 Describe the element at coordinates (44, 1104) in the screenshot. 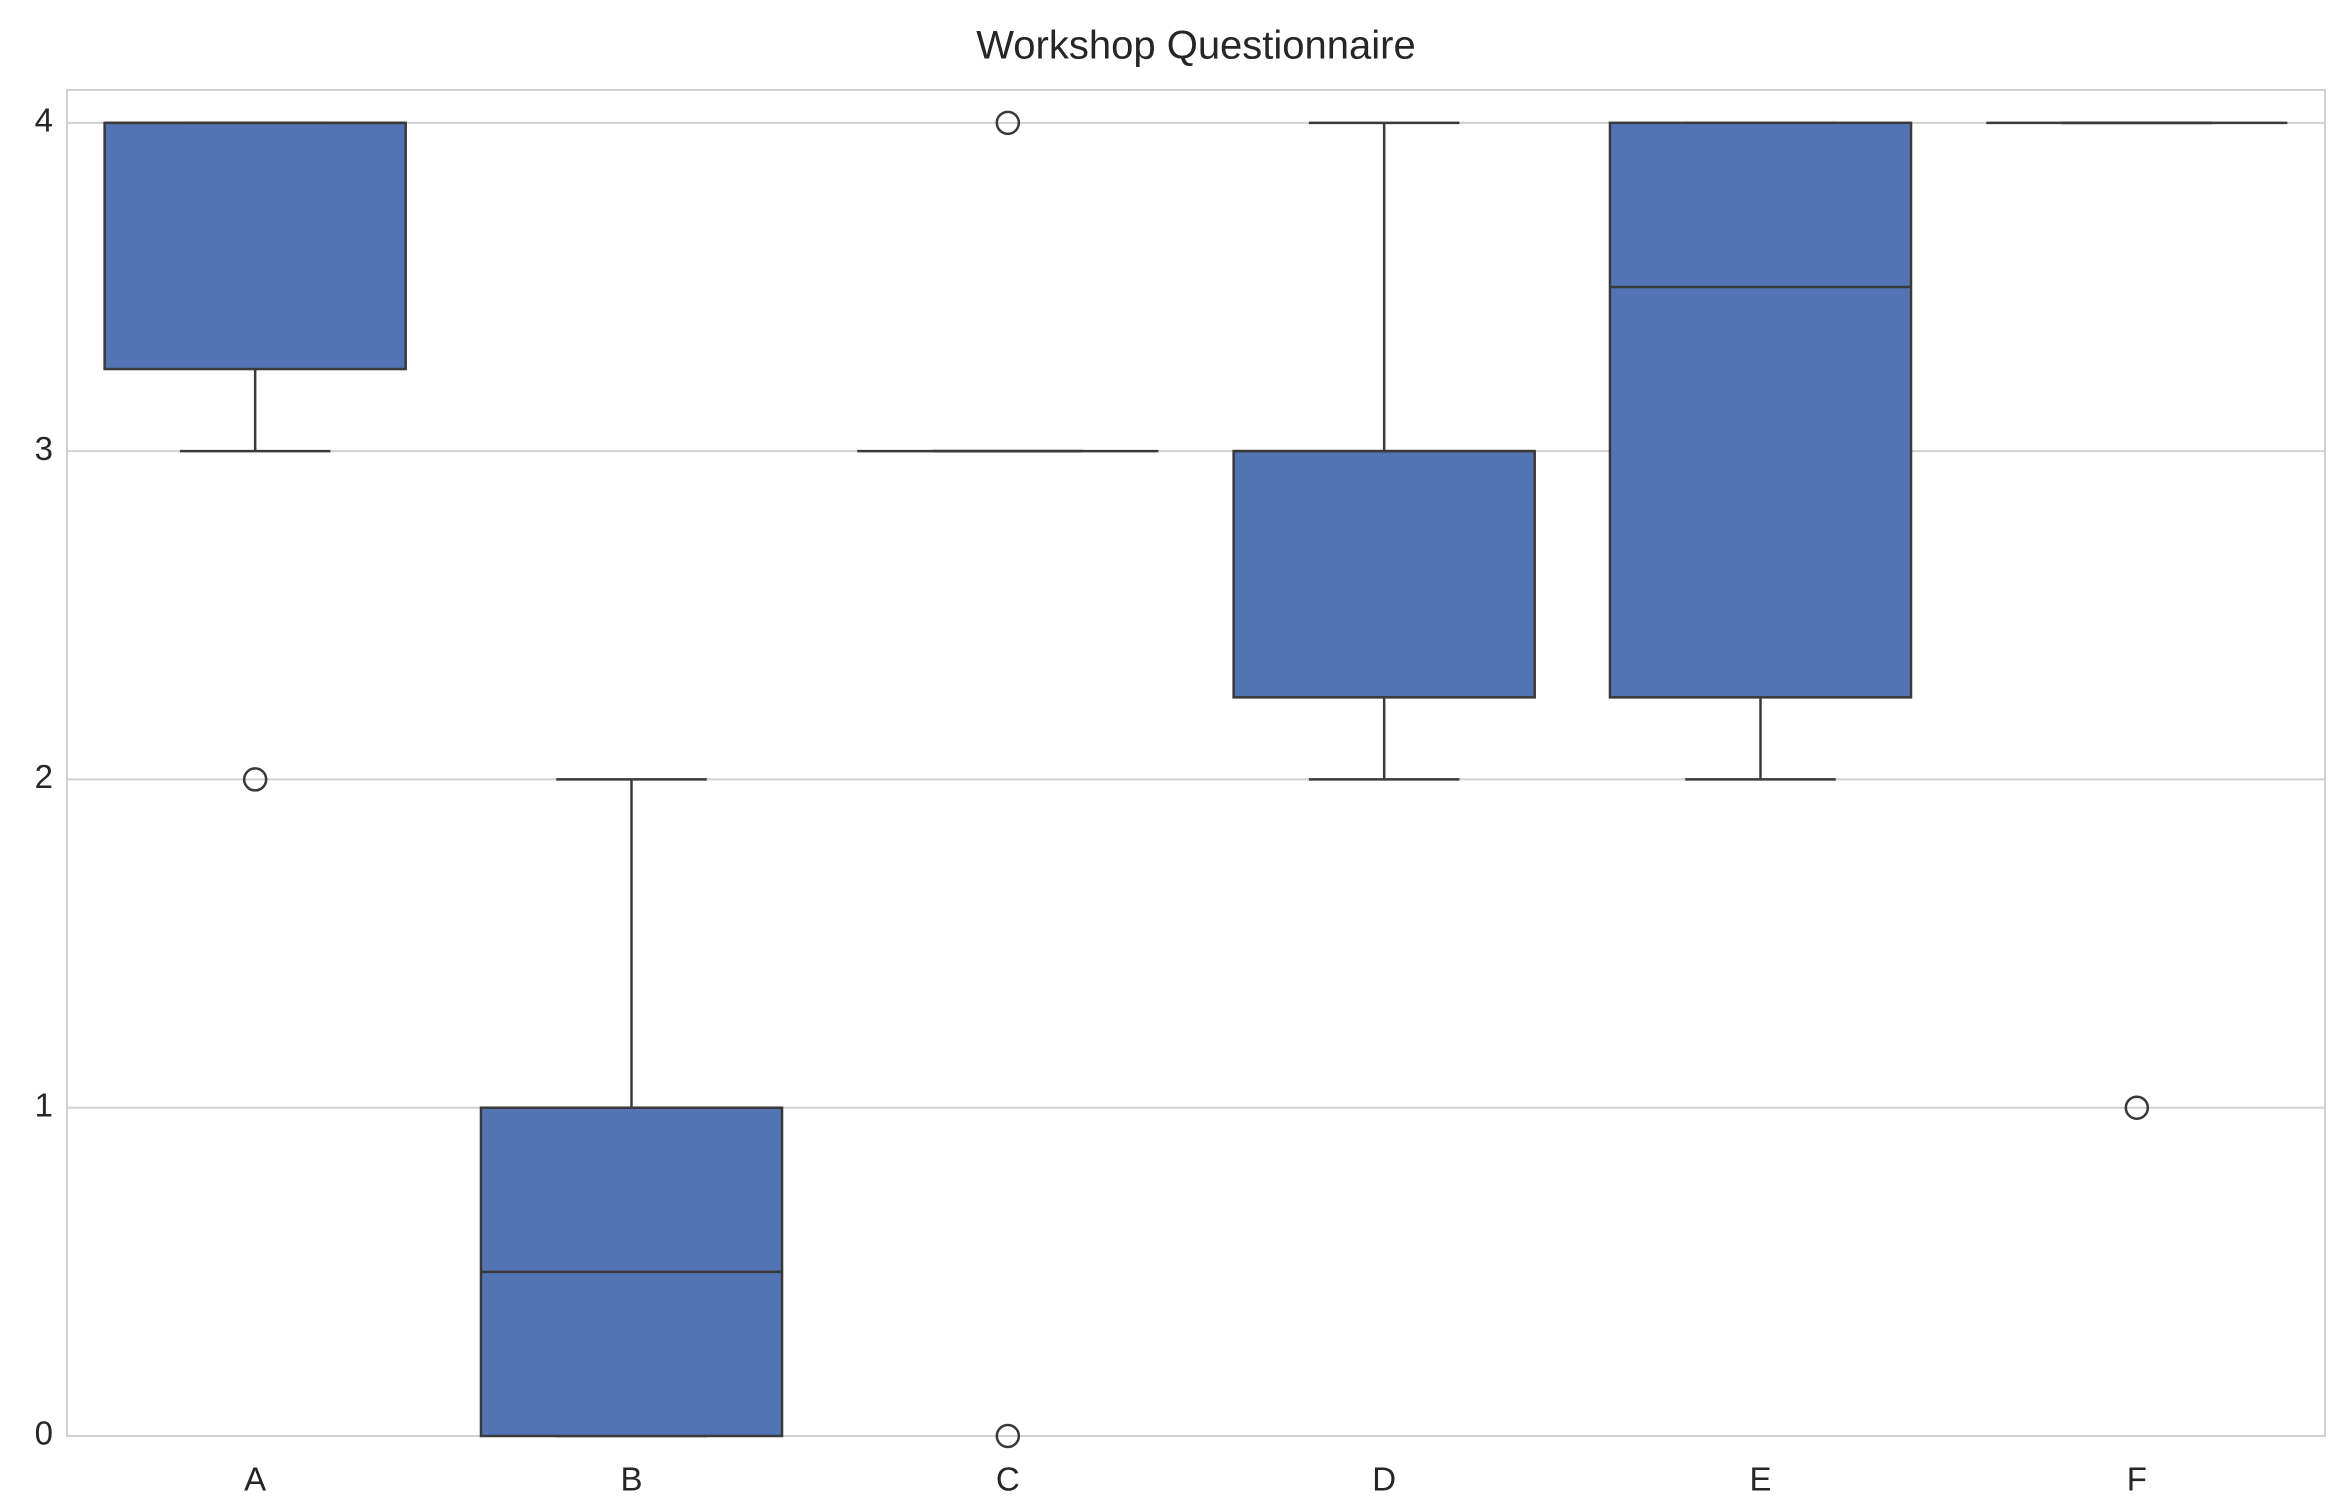

I see `y-tick-label: 1` at that location.